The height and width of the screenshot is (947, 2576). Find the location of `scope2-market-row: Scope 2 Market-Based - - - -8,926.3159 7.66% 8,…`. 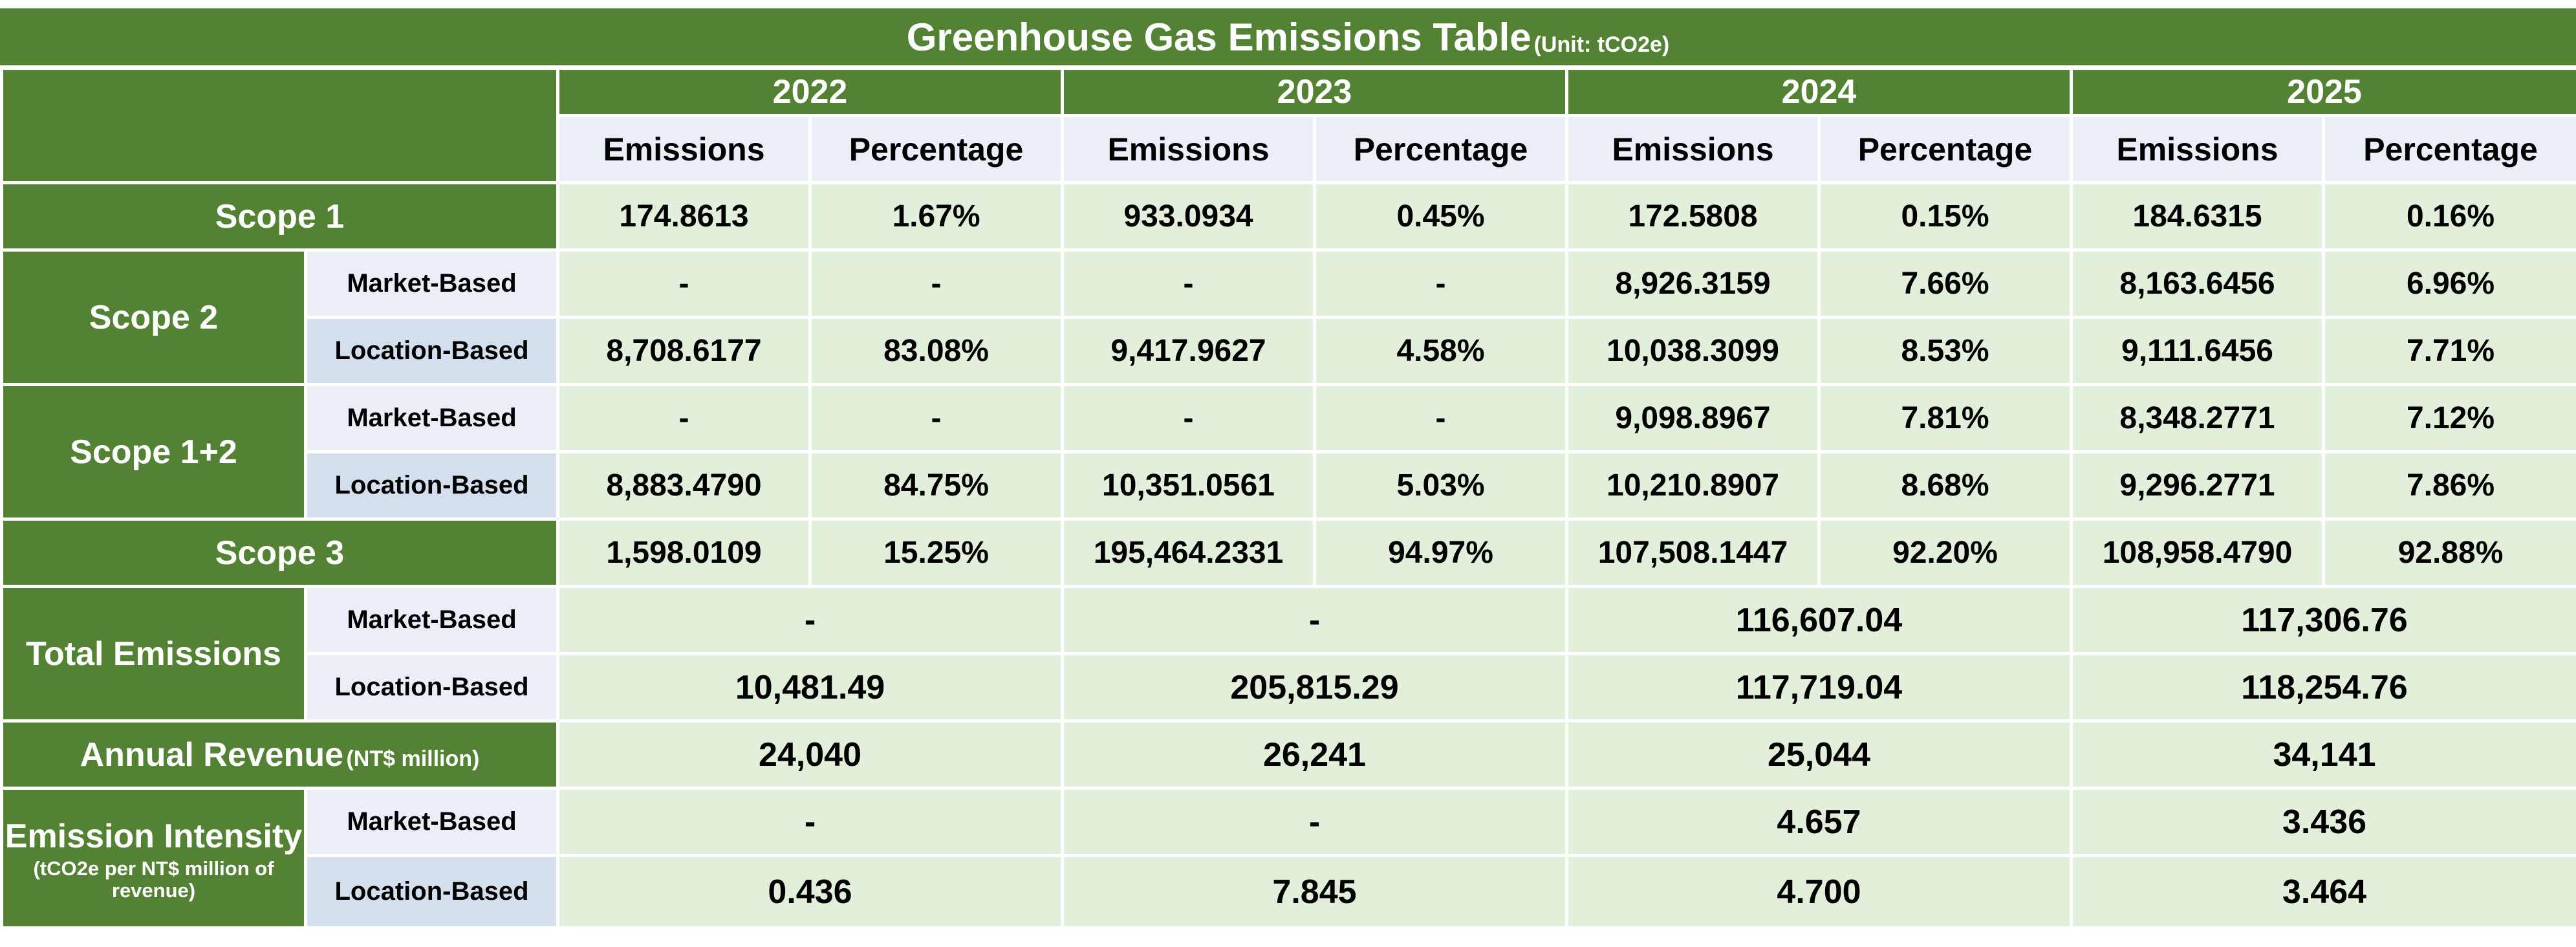

scope2-market-row: Scope 2 Market-Based - - - -8,926.3159 7.66% 8,… is located at coordinates (1288, 317).